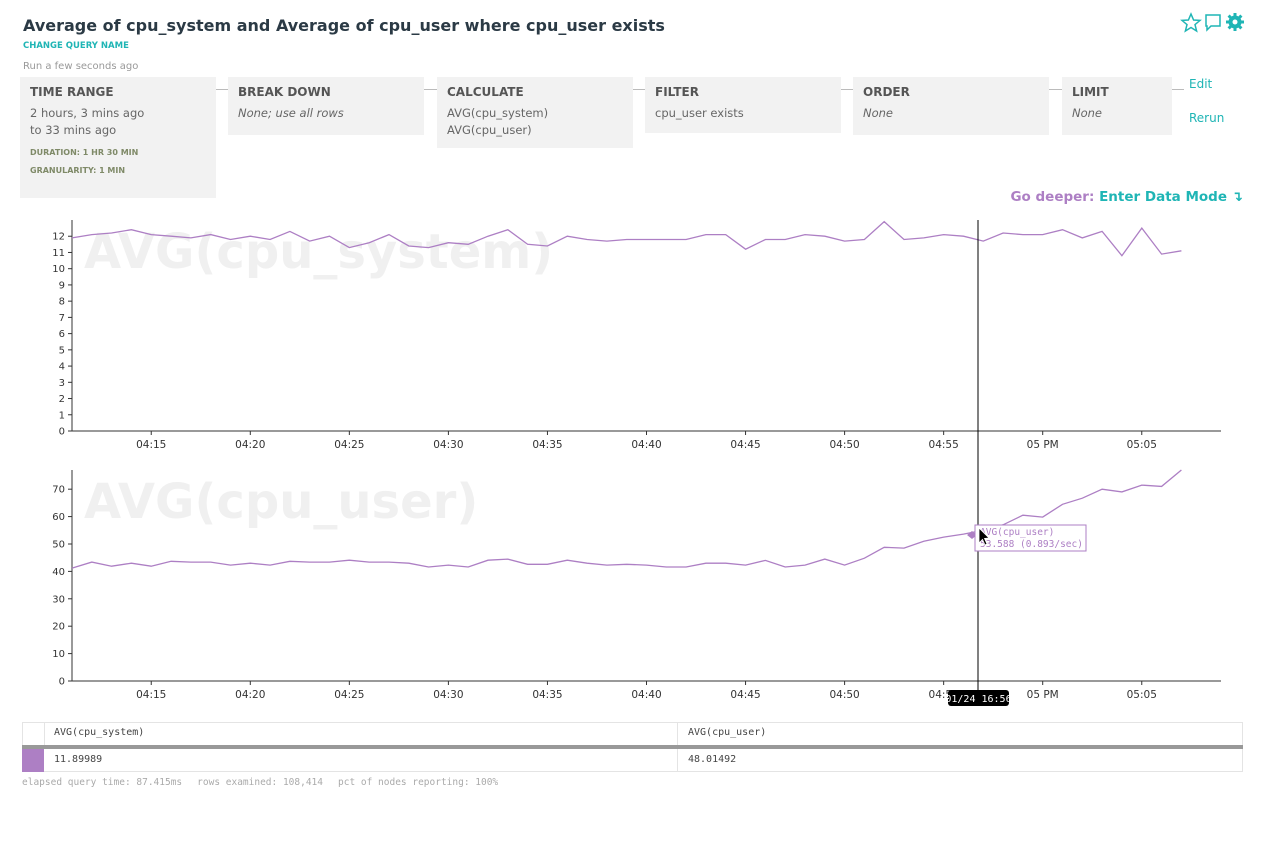 The image size is (1263, 867). Describe the element at coordinates (1171, 197) in the screenshot. I see `data-mode-link: Enter Data Mode ↴` at that location.